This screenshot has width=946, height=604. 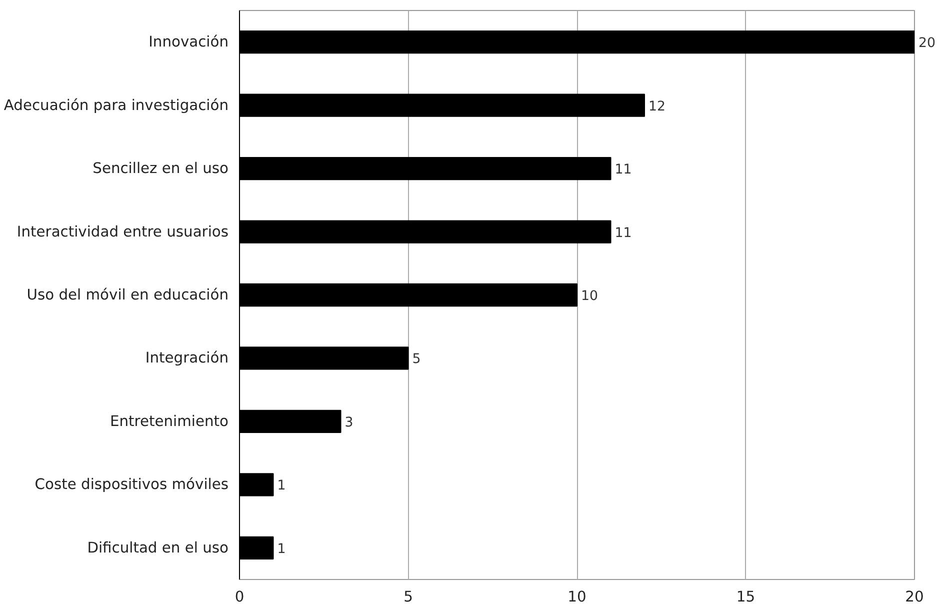 I want to click on y-tick-label: Dificultad en el uso, so click(x=158, y=547).